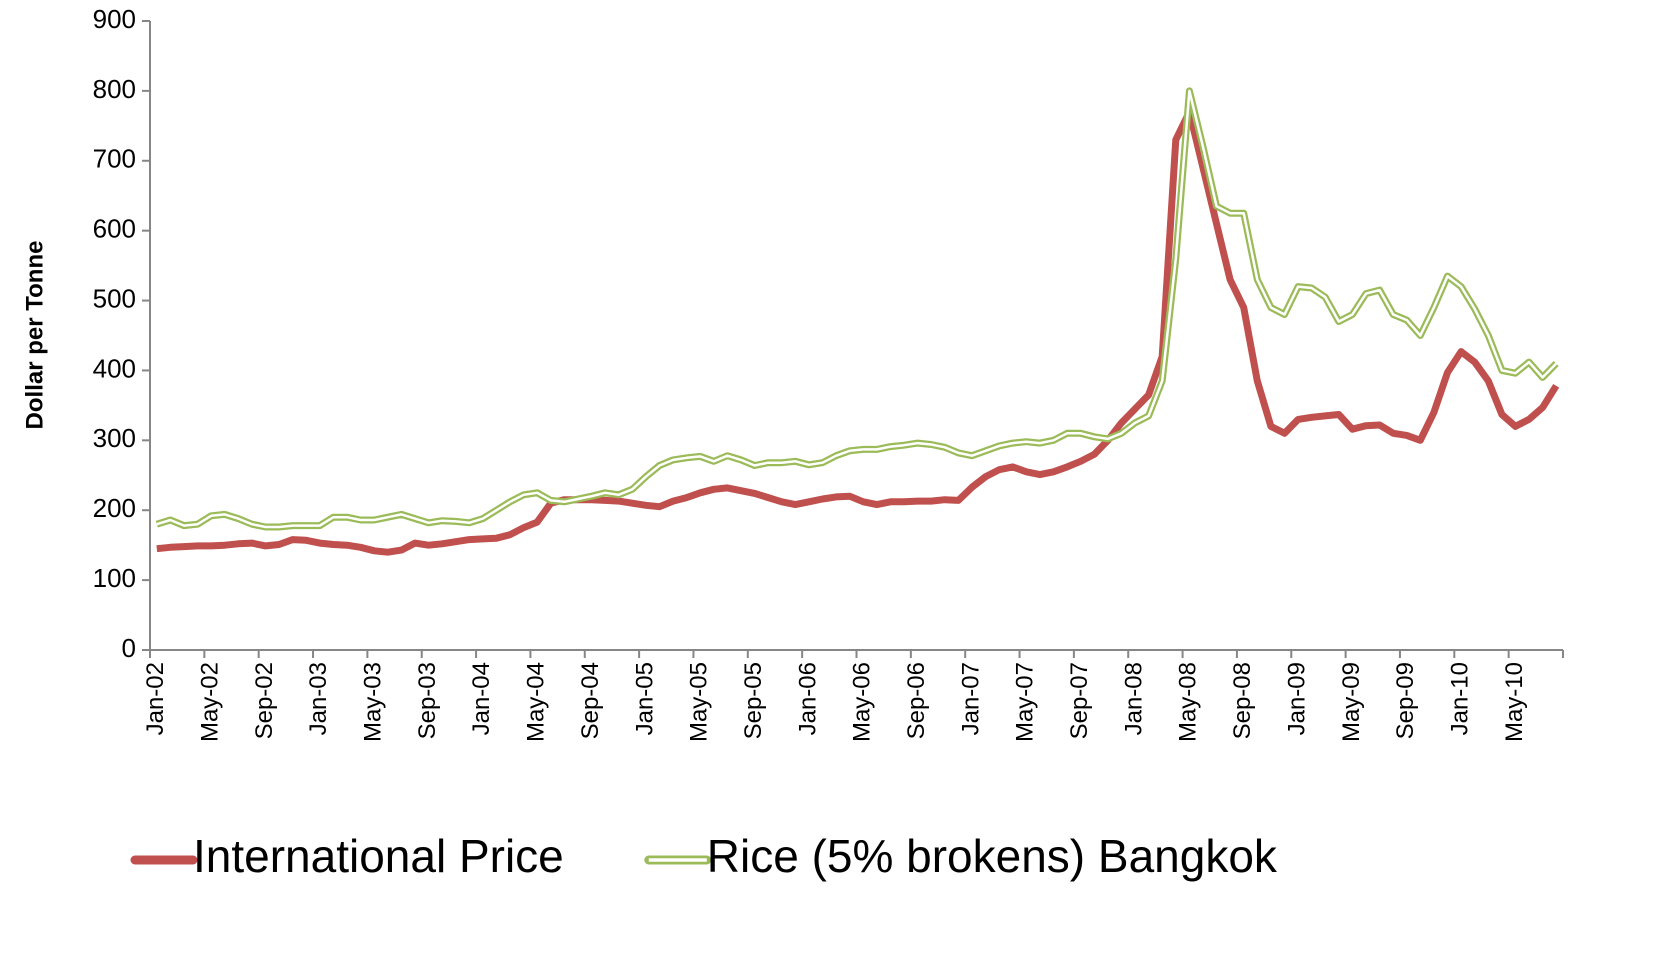 The image size is (1673, 953). Describe the element at coordinates (378, 856) in the screenshot. I see `legend-label: International Price` at that location.